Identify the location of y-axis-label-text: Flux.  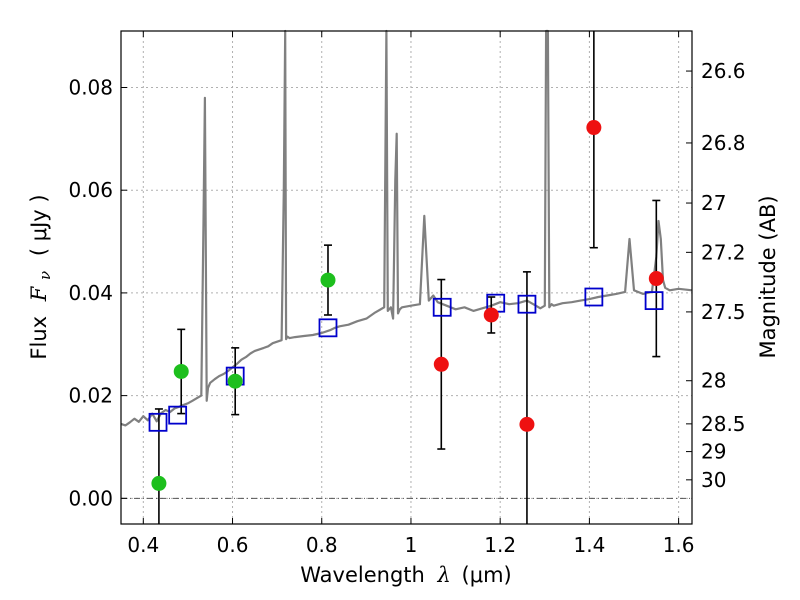
(39, 338).